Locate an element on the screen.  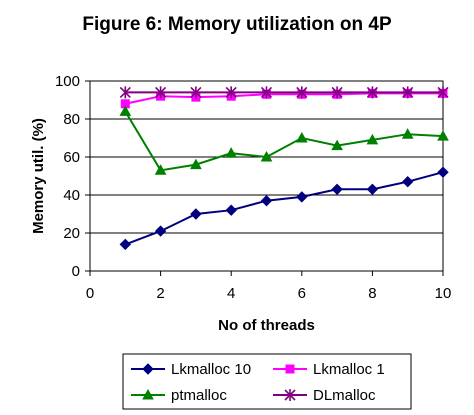
legend-entry: Lkmalloc 10 is located at coordinates (191, 369).